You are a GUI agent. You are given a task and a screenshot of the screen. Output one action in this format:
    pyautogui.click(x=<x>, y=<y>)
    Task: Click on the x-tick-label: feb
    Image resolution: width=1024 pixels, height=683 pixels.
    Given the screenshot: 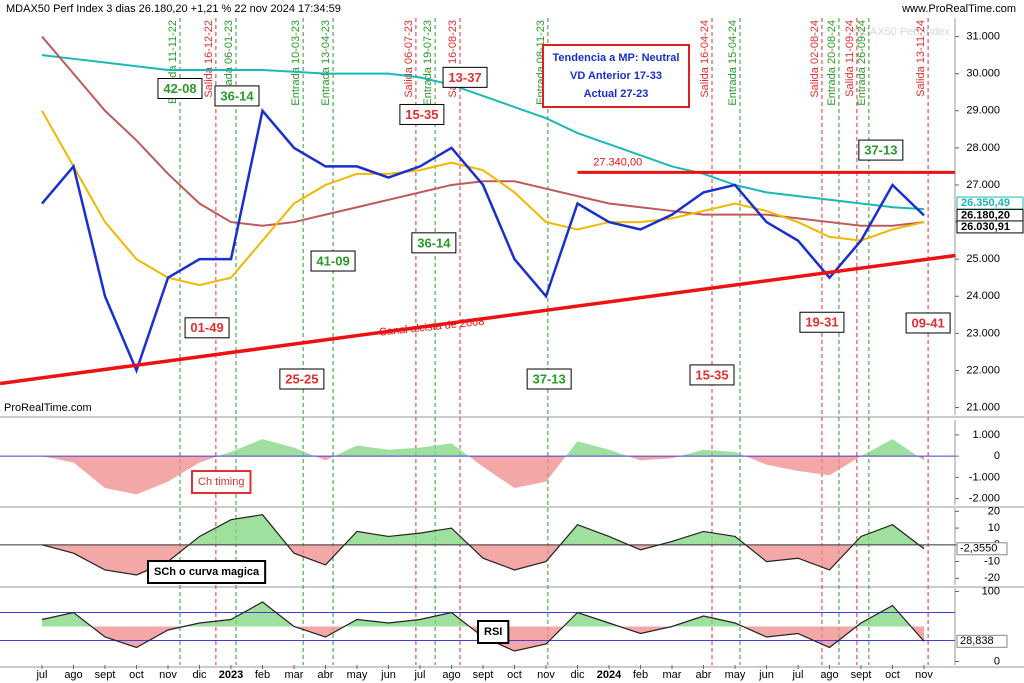 What is the action you would take?
    pyautogui.click(x=262, y=675)
    